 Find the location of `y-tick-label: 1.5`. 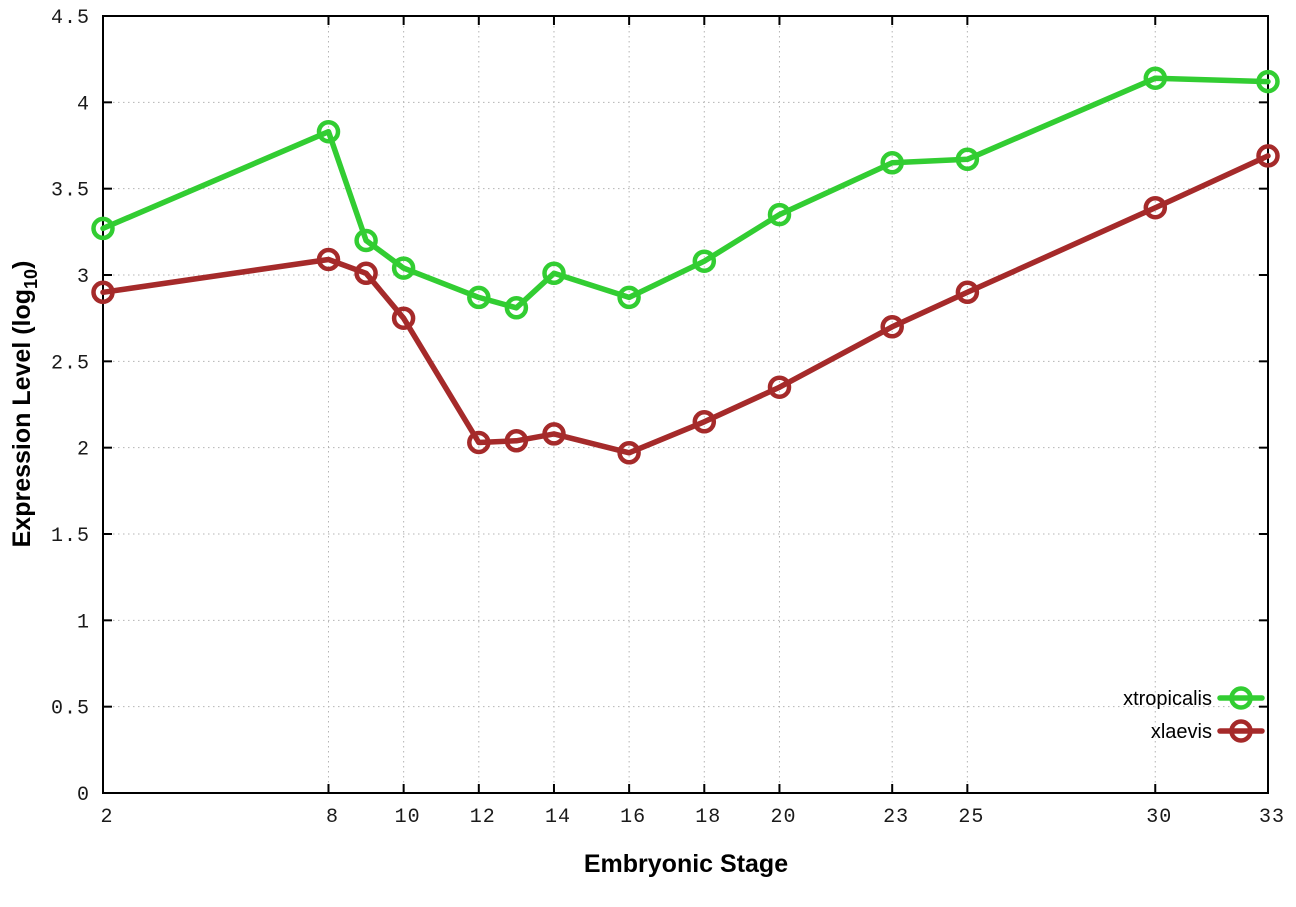

y-tick-label: 1.5 is located at coordinates (70, 536).